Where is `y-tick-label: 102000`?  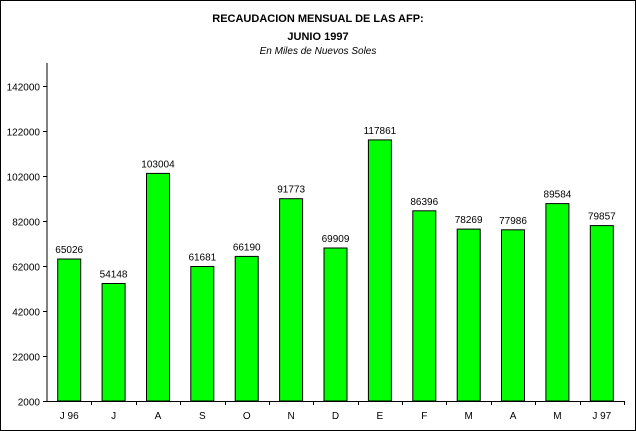 y-tick-label: 102000 is located at coordinates (24, 178).